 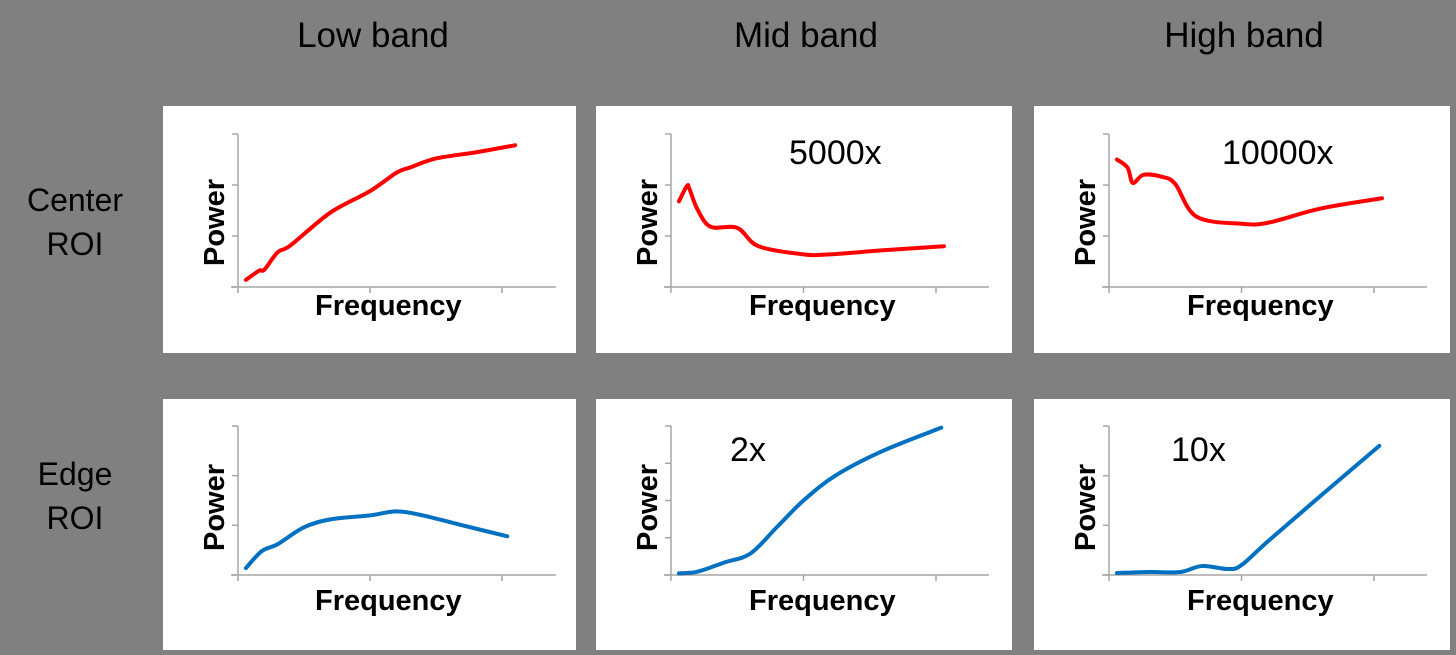 What do you see at coordinates (75, 222) in the screenshot?
I see `row-label-center: Center ROI` at bounding box center [75, 222].